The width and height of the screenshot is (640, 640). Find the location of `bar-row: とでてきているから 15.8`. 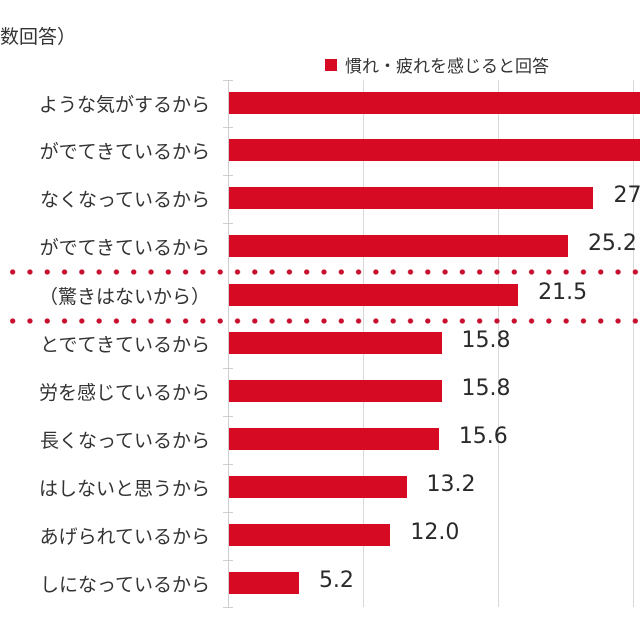

bar-row: とでてきているから 15.8 is located at coordinates (320, 343).